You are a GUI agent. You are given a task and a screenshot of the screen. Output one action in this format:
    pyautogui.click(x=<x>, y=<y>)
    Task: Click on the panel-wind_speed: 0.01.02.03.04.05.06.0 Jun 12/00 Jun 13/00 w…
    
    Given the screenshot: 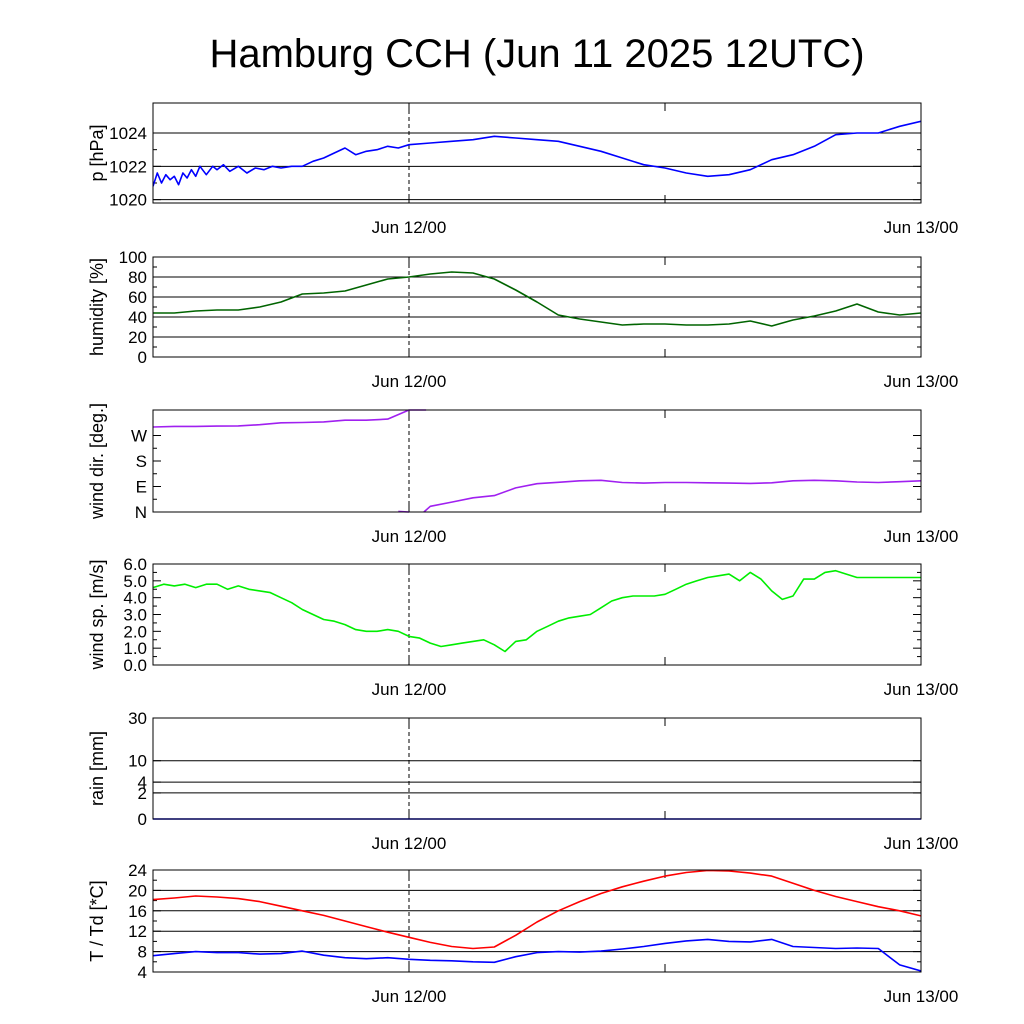 What is the action you would take?
    pyautogui.click(x=522, y=627)
    